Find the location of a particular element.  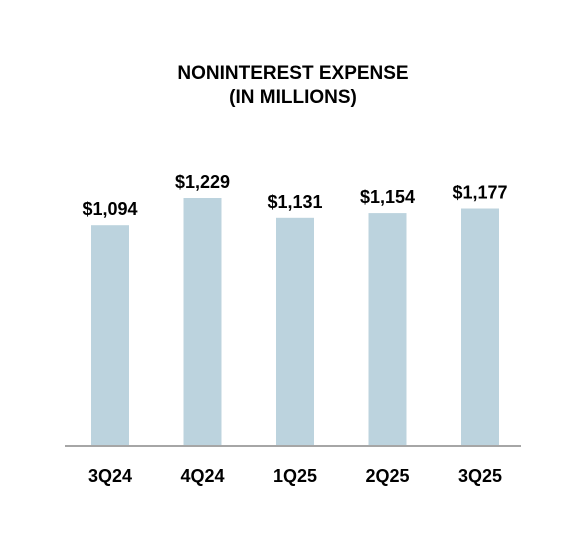

bar-3Q25 is located at coordinates (480, 327).